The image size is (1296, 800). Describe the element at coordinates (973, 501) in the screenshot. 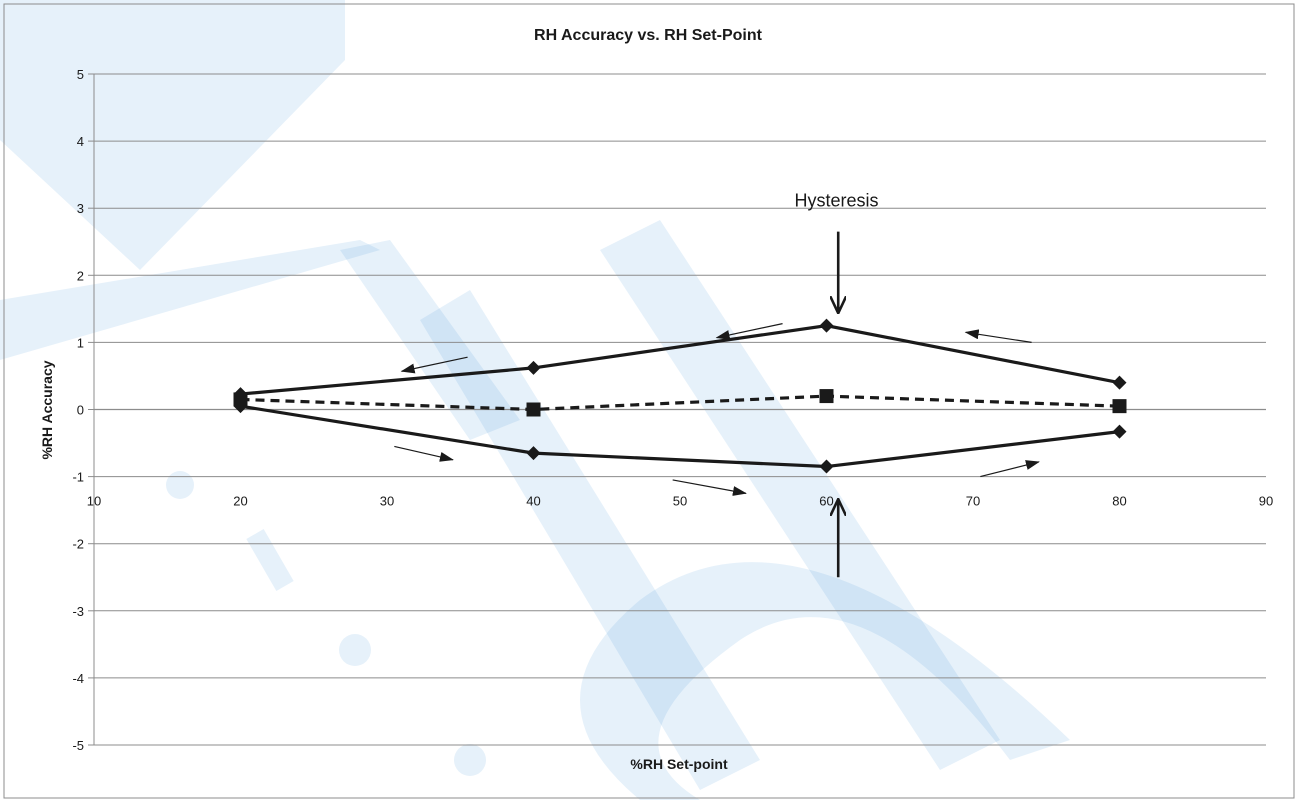

I see `x-tick-label: 70` at that location.